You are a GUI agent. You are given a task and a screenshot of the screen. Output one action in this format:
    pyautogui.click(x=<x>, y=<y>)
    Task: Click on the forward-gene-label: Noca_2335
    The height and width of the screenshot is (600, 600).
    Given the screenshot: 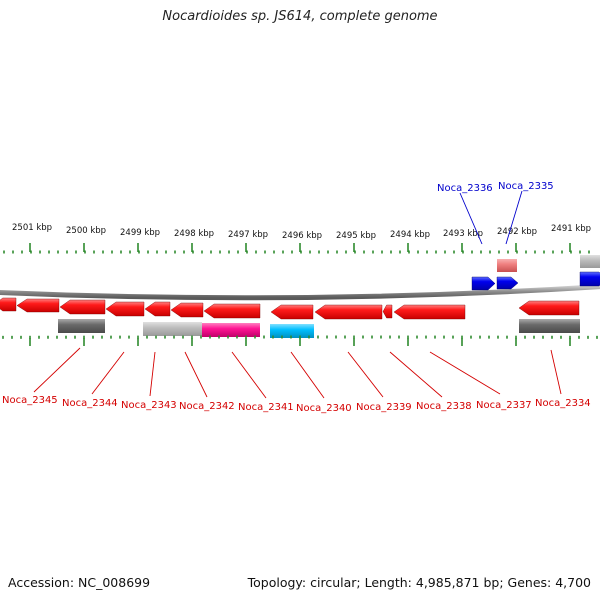 What is the action you would take?
    pyautogui.click(x=526, y=186)
    